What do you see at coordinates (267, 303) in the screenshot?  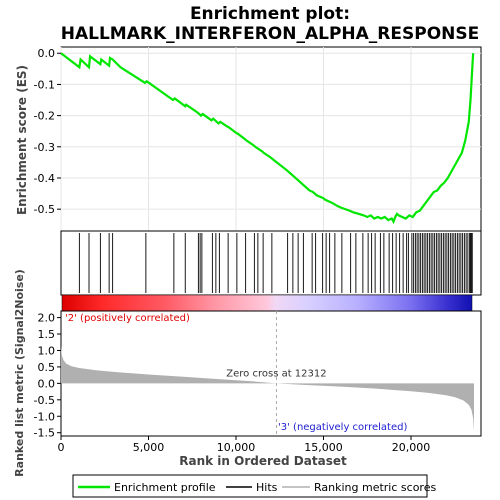 I see `ranking-color-bar` at bounding box center [267, 303].